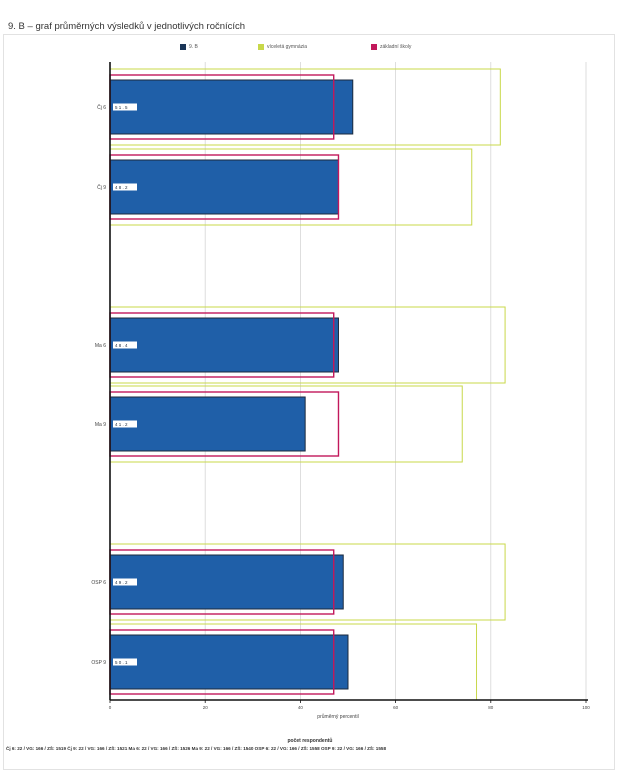  Describe the element at coordinates (98, 663) in the screenshot. I see `category-label: OSP 9` at that location.